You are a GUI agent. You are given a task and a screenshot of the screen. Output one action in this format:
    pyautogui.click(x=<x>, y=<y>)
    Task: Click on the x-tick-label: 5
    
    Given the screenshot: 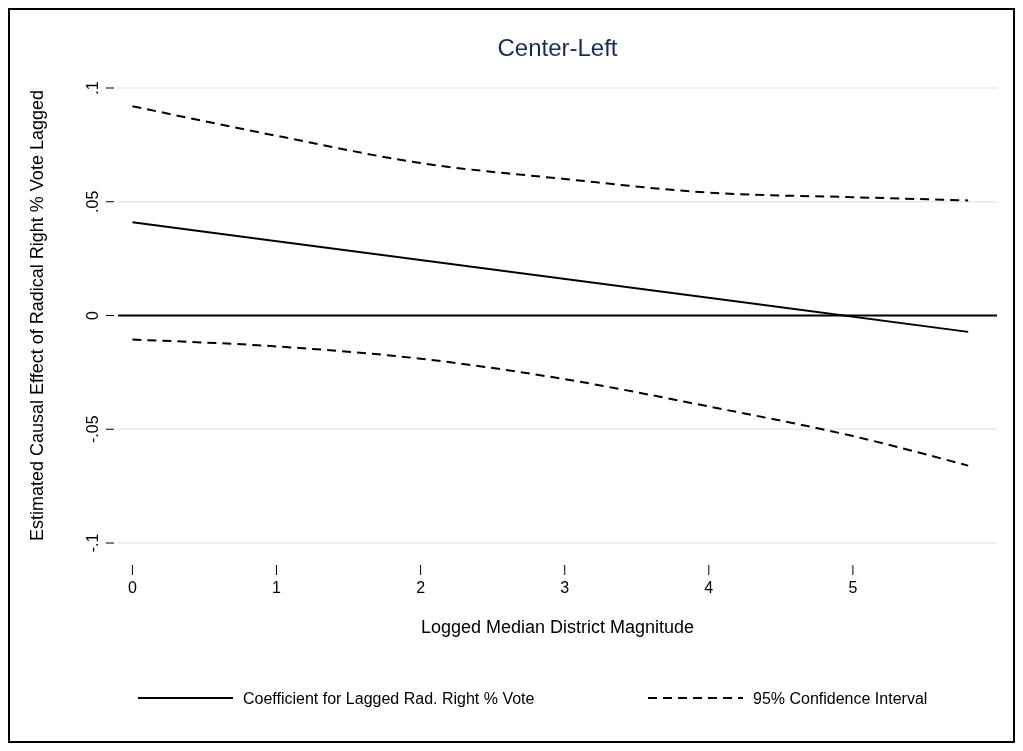 What is the action you would take?
    pyautogui.click(x=853, y=587)
    